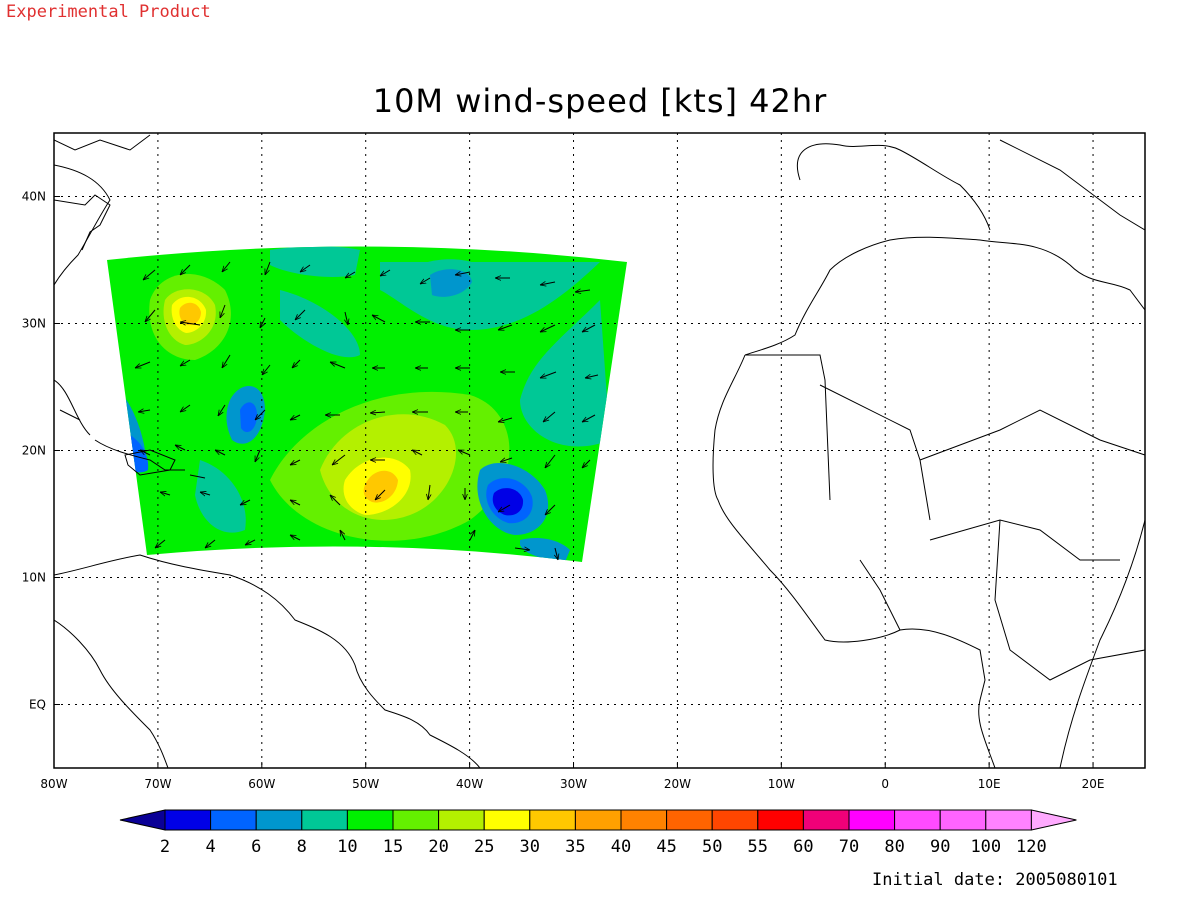  What do you see at coordinates (1093, 784) in the screenshot?
I see `x-tick-label: 20E` at bounding box center [1093, 784].